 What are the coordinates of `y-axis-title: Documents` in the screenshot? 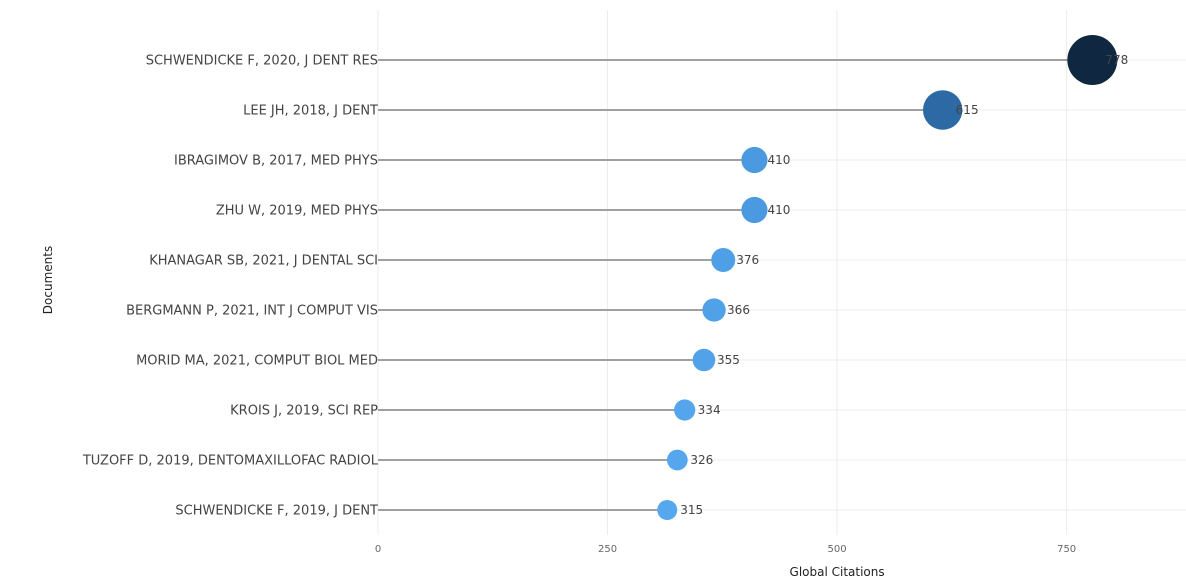 It's located at (48, 280).